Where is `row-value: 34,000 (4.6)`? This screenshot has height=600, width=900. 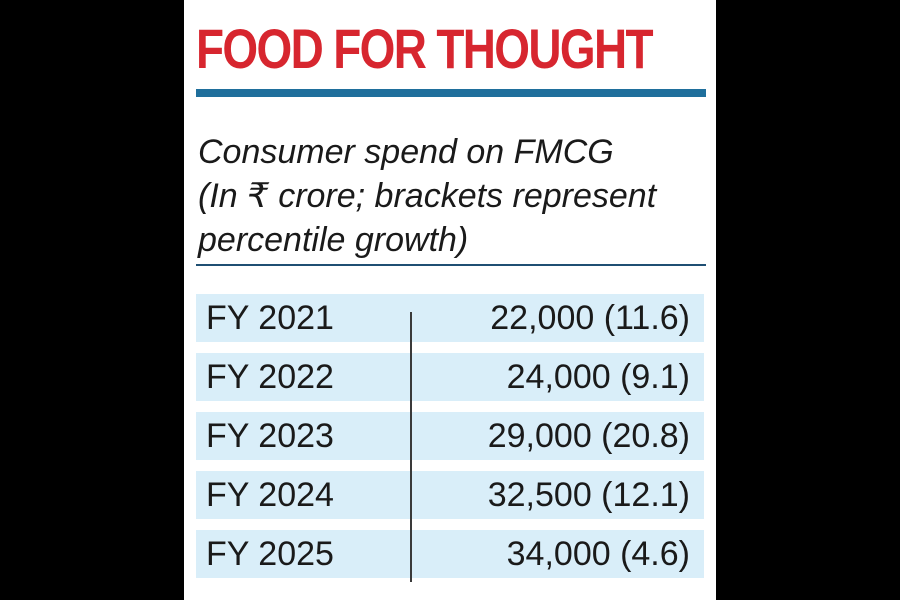 row-value: 34,000 (4.6) is located at coordinates (598, 554).